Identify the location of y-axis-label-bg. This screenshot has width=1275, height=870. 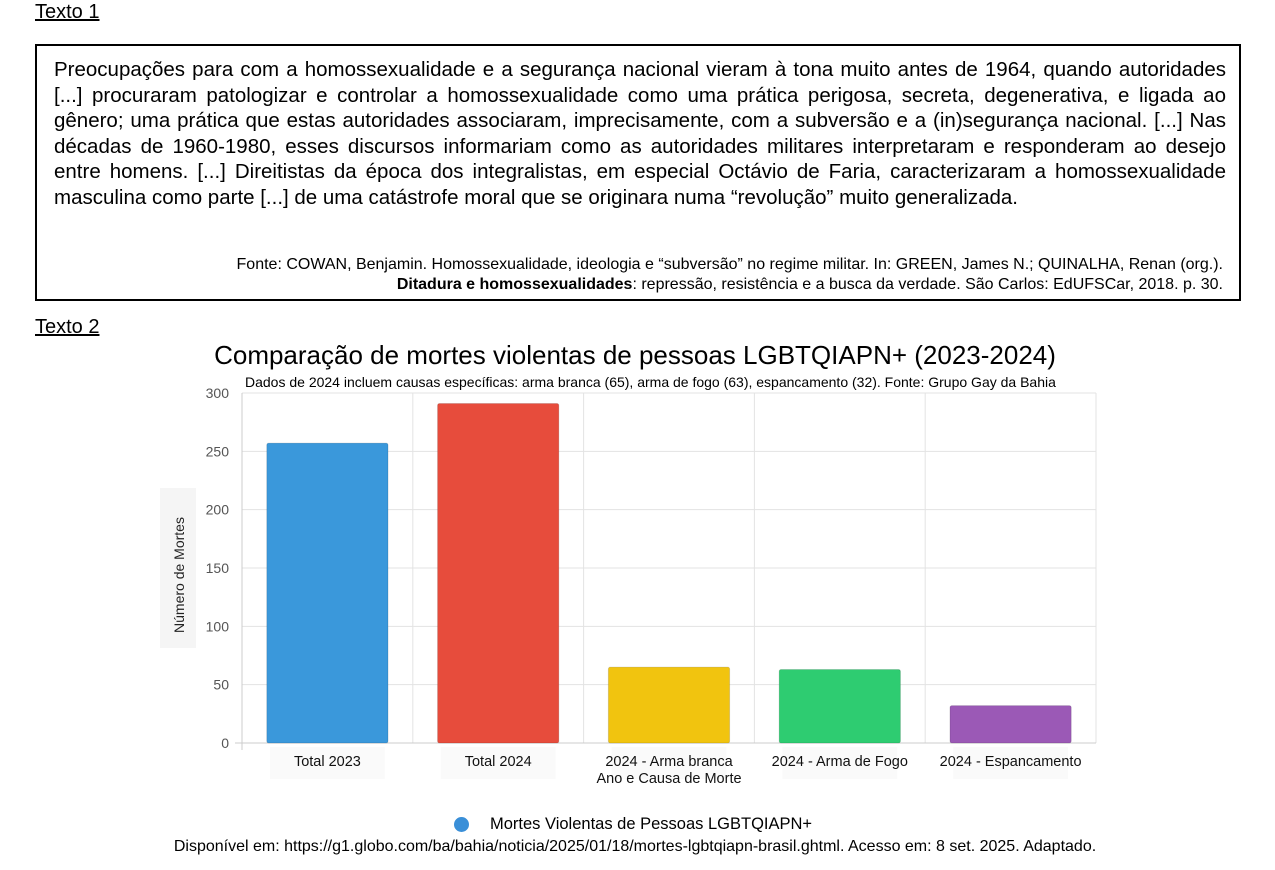
(178, 568).